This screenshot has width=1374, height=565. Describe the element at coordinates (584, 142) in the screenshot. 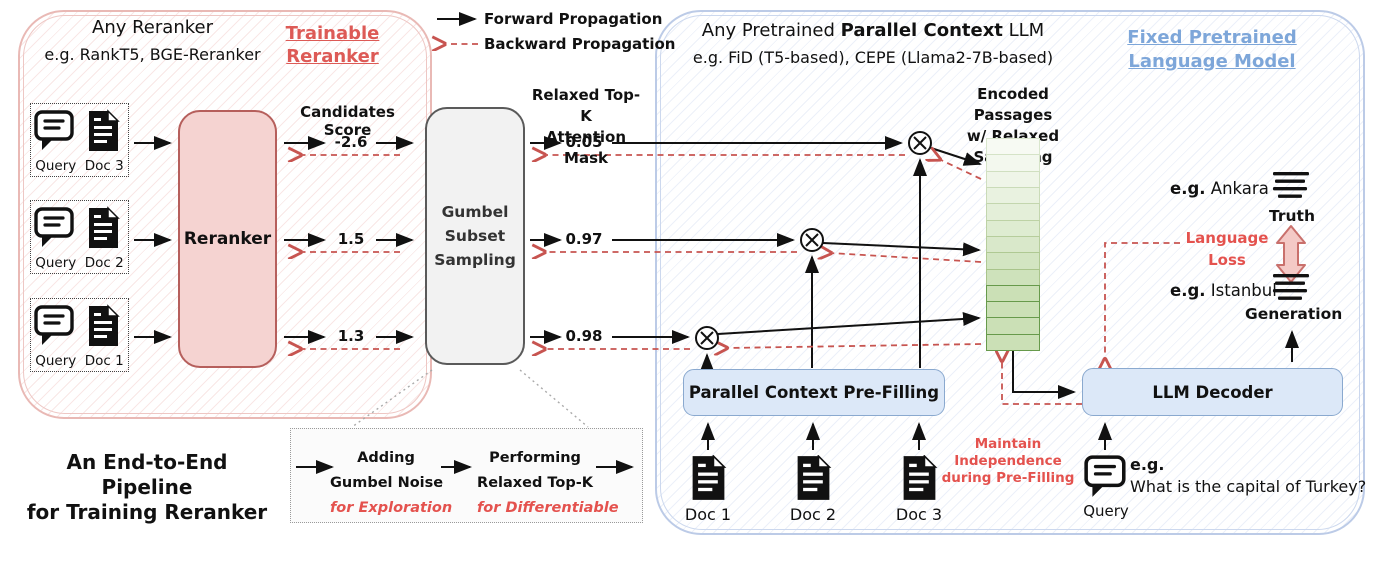

I see `mask-value-1: 0.05` at that location.